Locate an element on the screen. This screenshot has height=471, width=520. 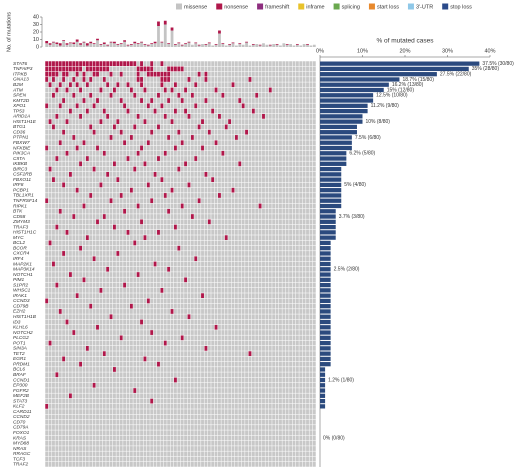
legend-label: 3'-UTR is located at coordinates (424, 7).